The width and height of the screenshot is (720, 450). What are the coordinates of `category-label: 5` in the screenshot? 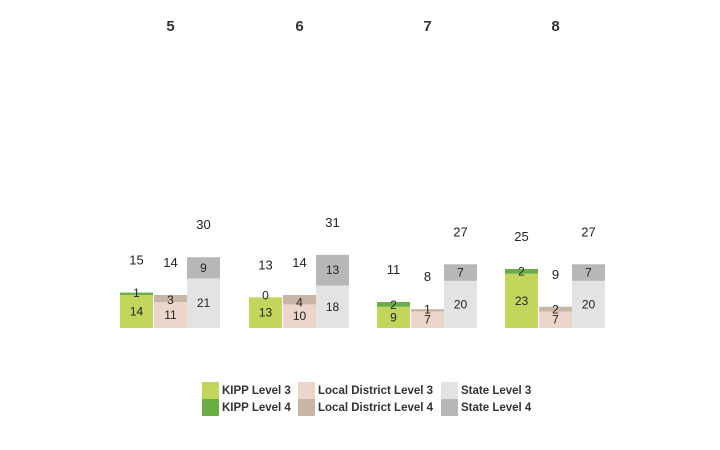 It's located at (170, 26).